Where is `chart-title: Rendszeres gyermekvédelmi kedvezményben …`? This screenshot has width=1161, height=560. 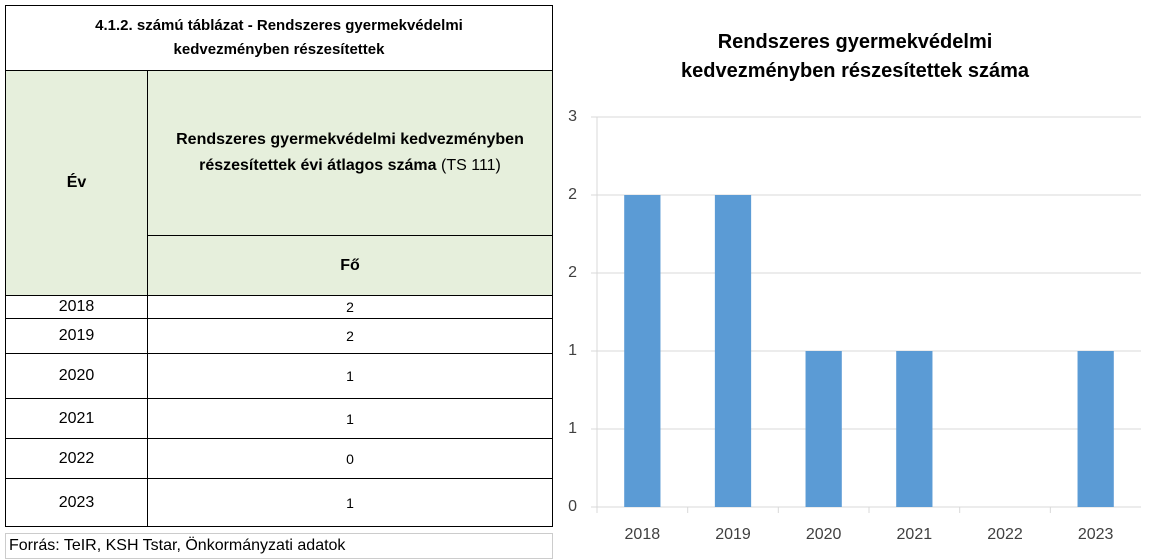 chart-title: Rendszeres gyermekvédelmi kedvezményben … is located at coordinates (855, 56).